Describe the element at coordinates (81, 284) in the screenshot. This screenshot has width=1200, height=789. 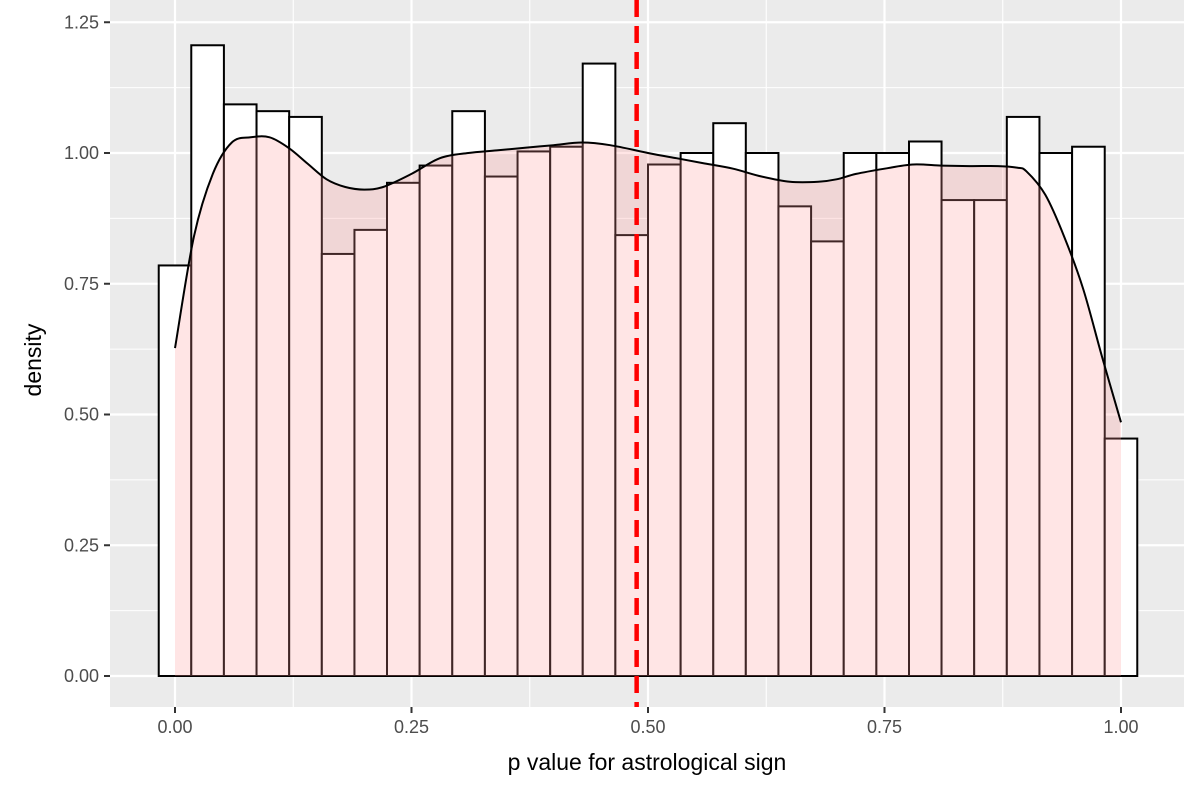
I see `y-tick-label: 0.75` at that location.